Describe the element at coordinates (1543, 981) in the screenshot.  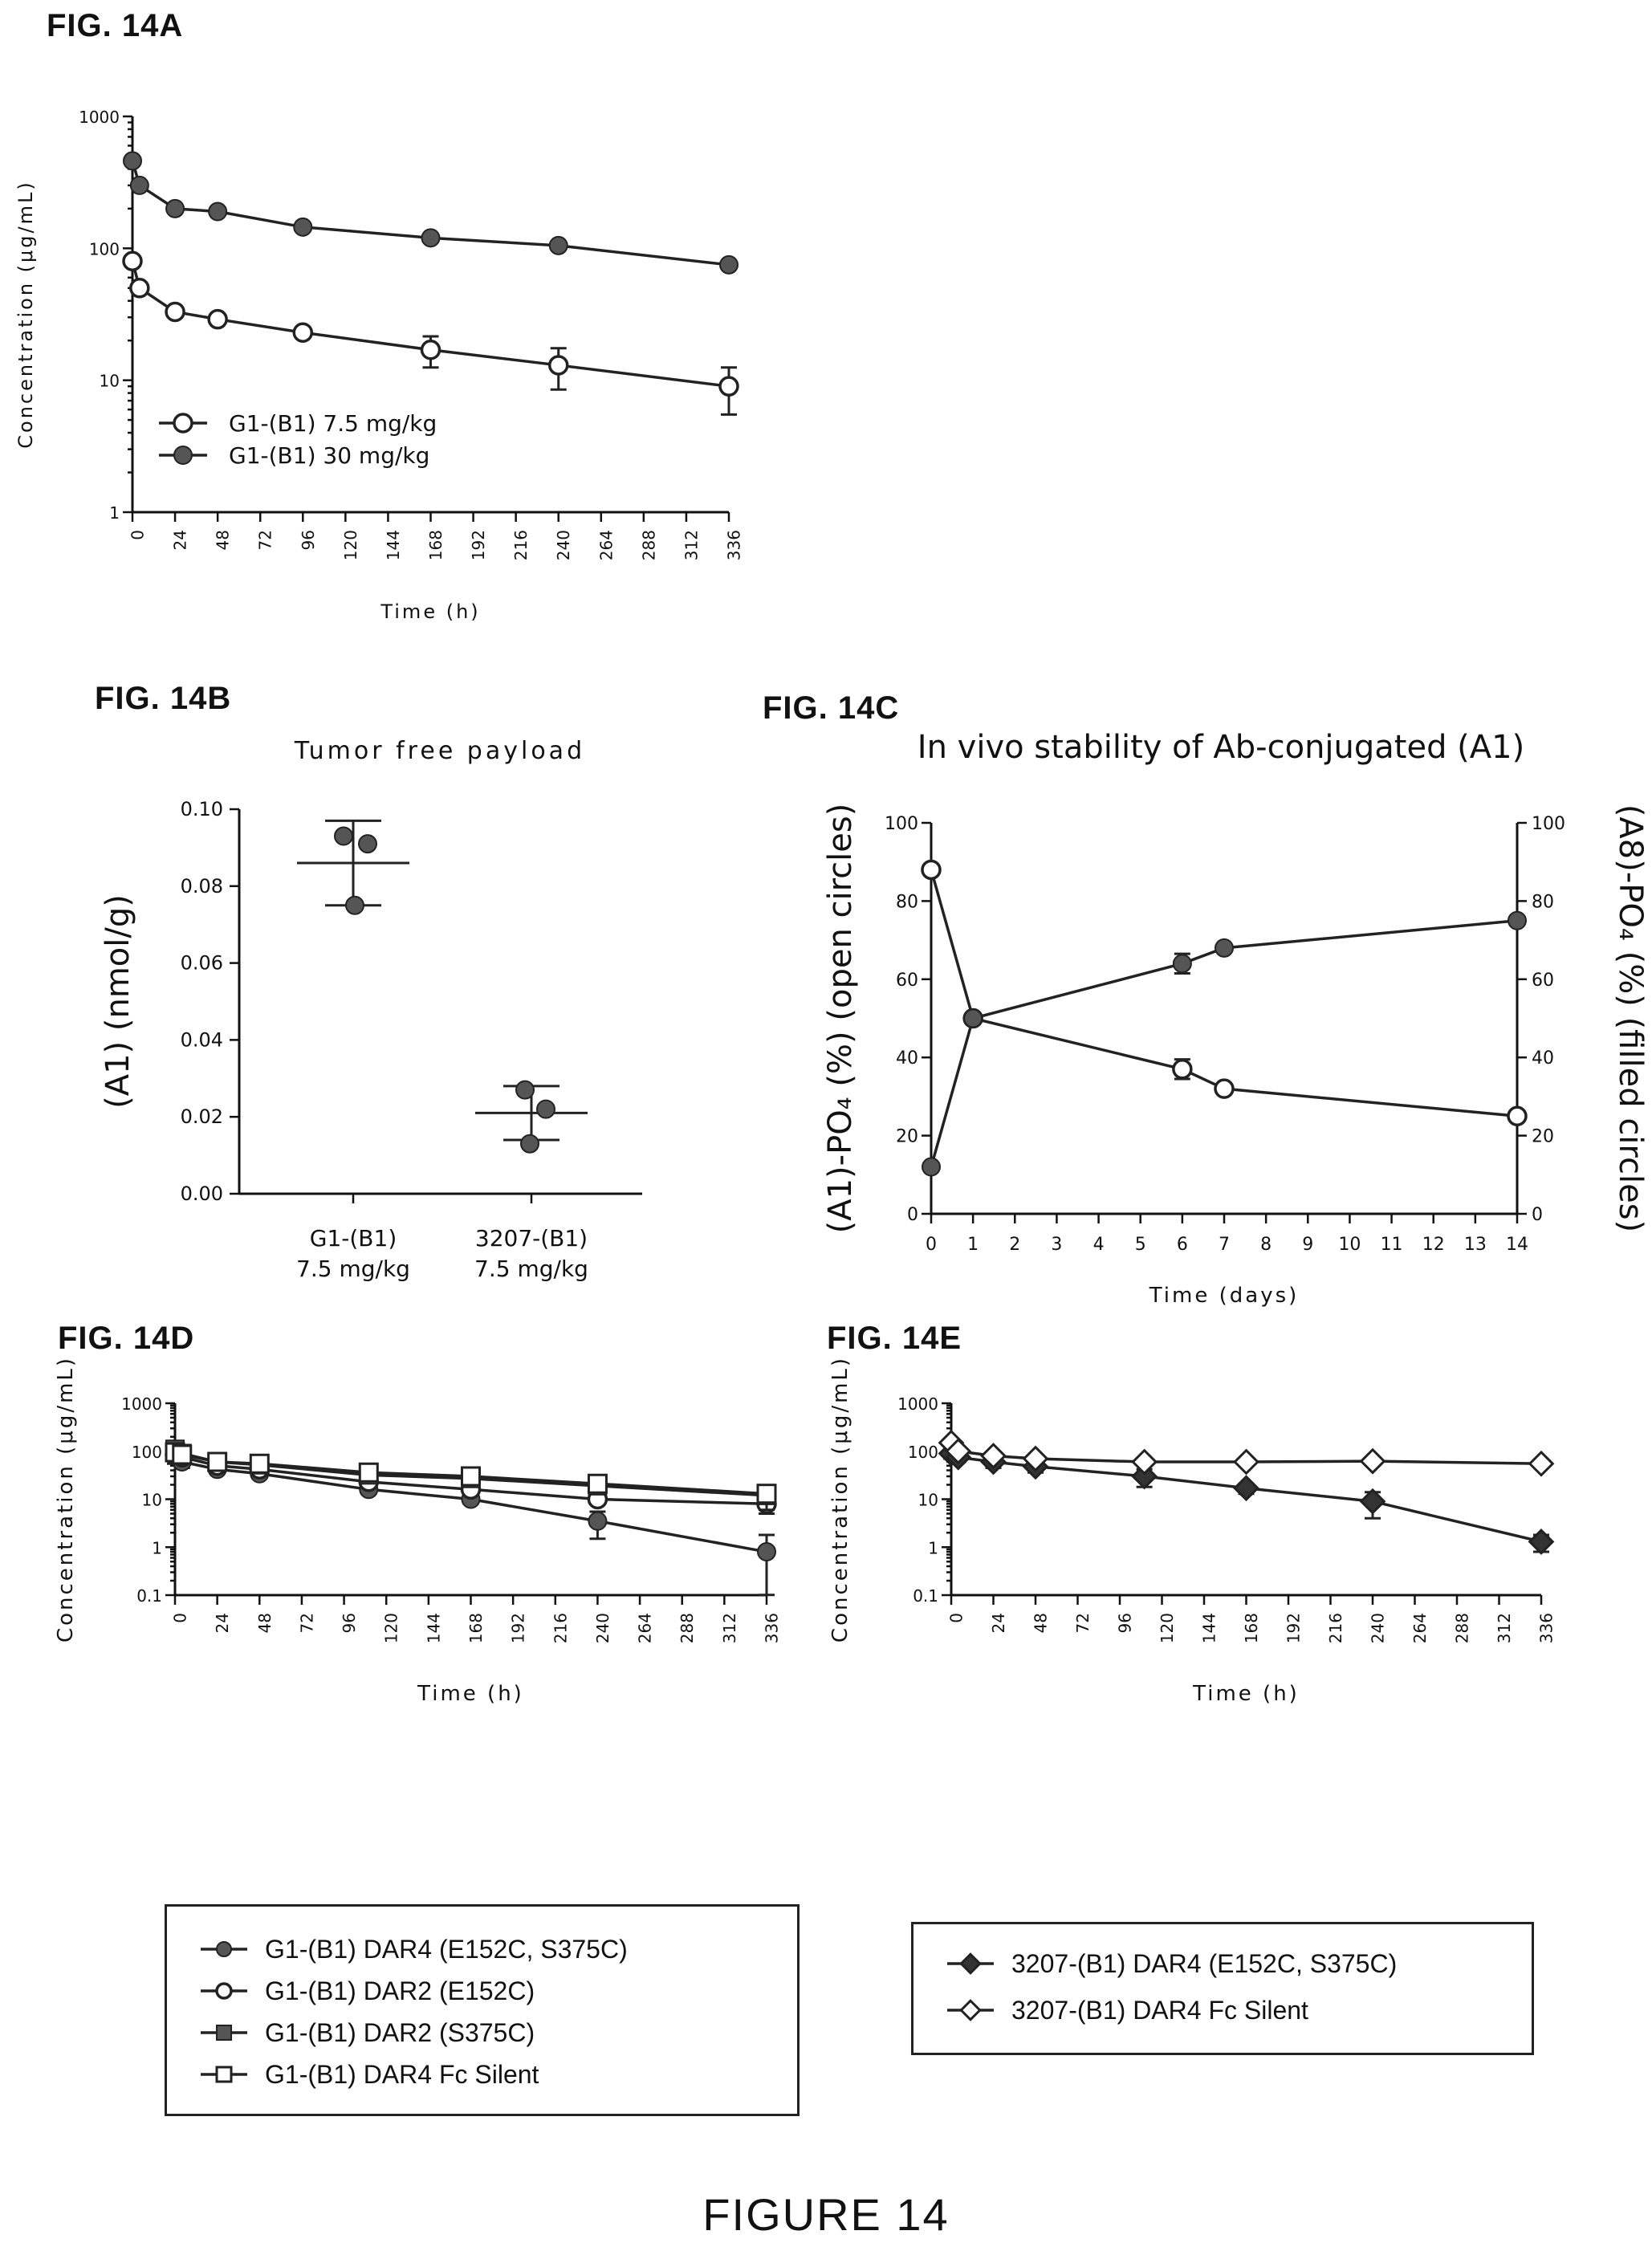
I see `y-right-tick-label: 60` at that location.